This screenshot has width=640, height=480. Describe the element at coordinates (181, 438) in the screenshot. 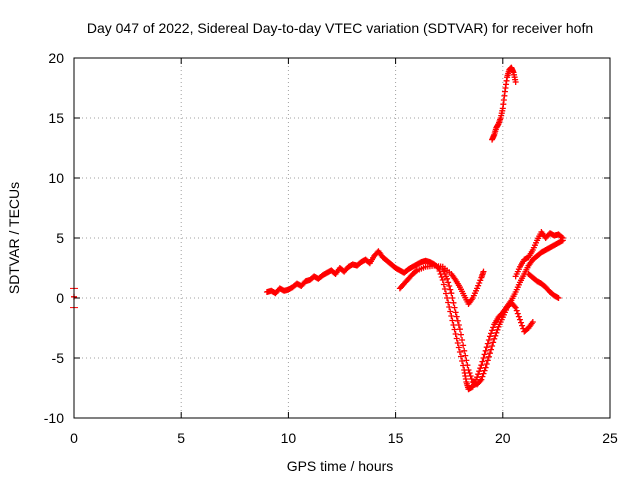

I see `x-tick-label: 5` at that location.